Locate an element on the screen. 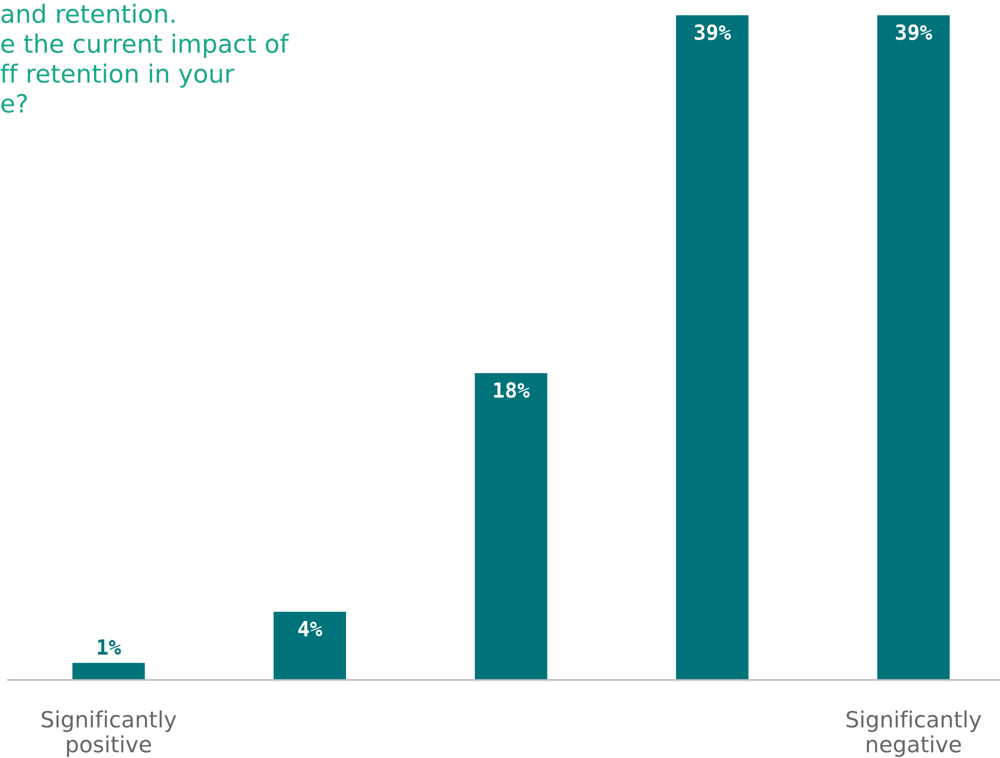 This screenshot has width=1000, height=758. data-label: 4% is located at coordinates (310, 628).